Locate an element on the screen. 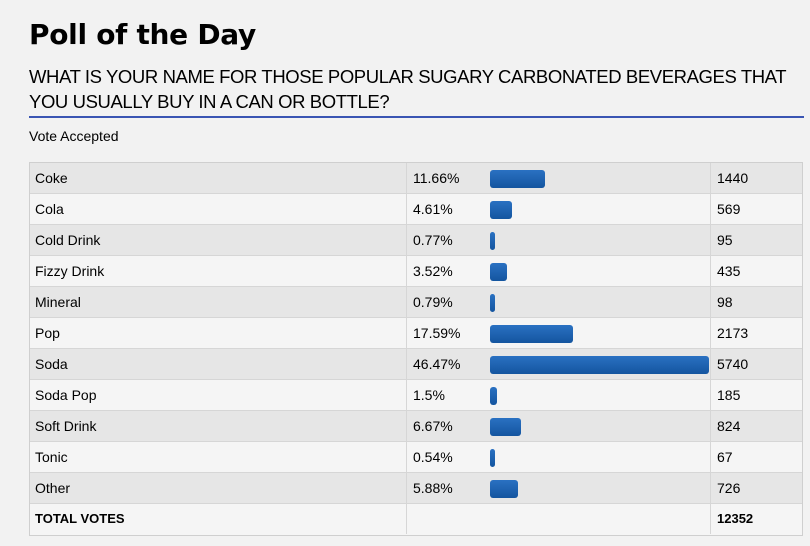 Image resolution: width=810 pixels, height=546 pixels. option-votes: 726 is located at coordinates (729, 488).